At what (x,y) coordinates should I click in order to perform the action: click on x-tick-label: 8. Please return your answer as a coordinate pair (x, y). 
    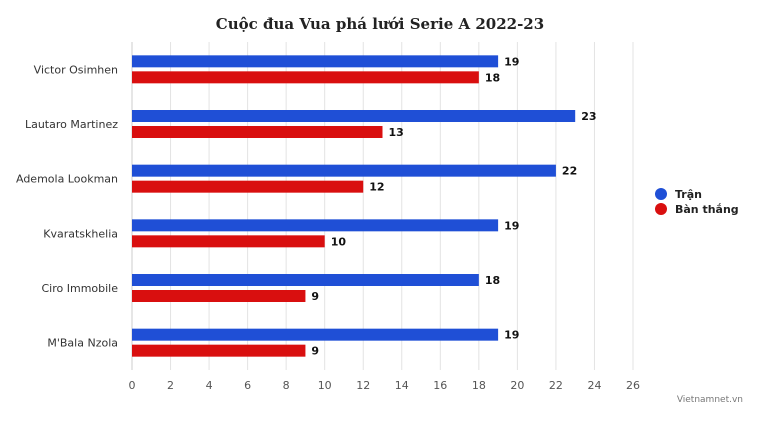
    Looking at the image, I should click on (286, 385).